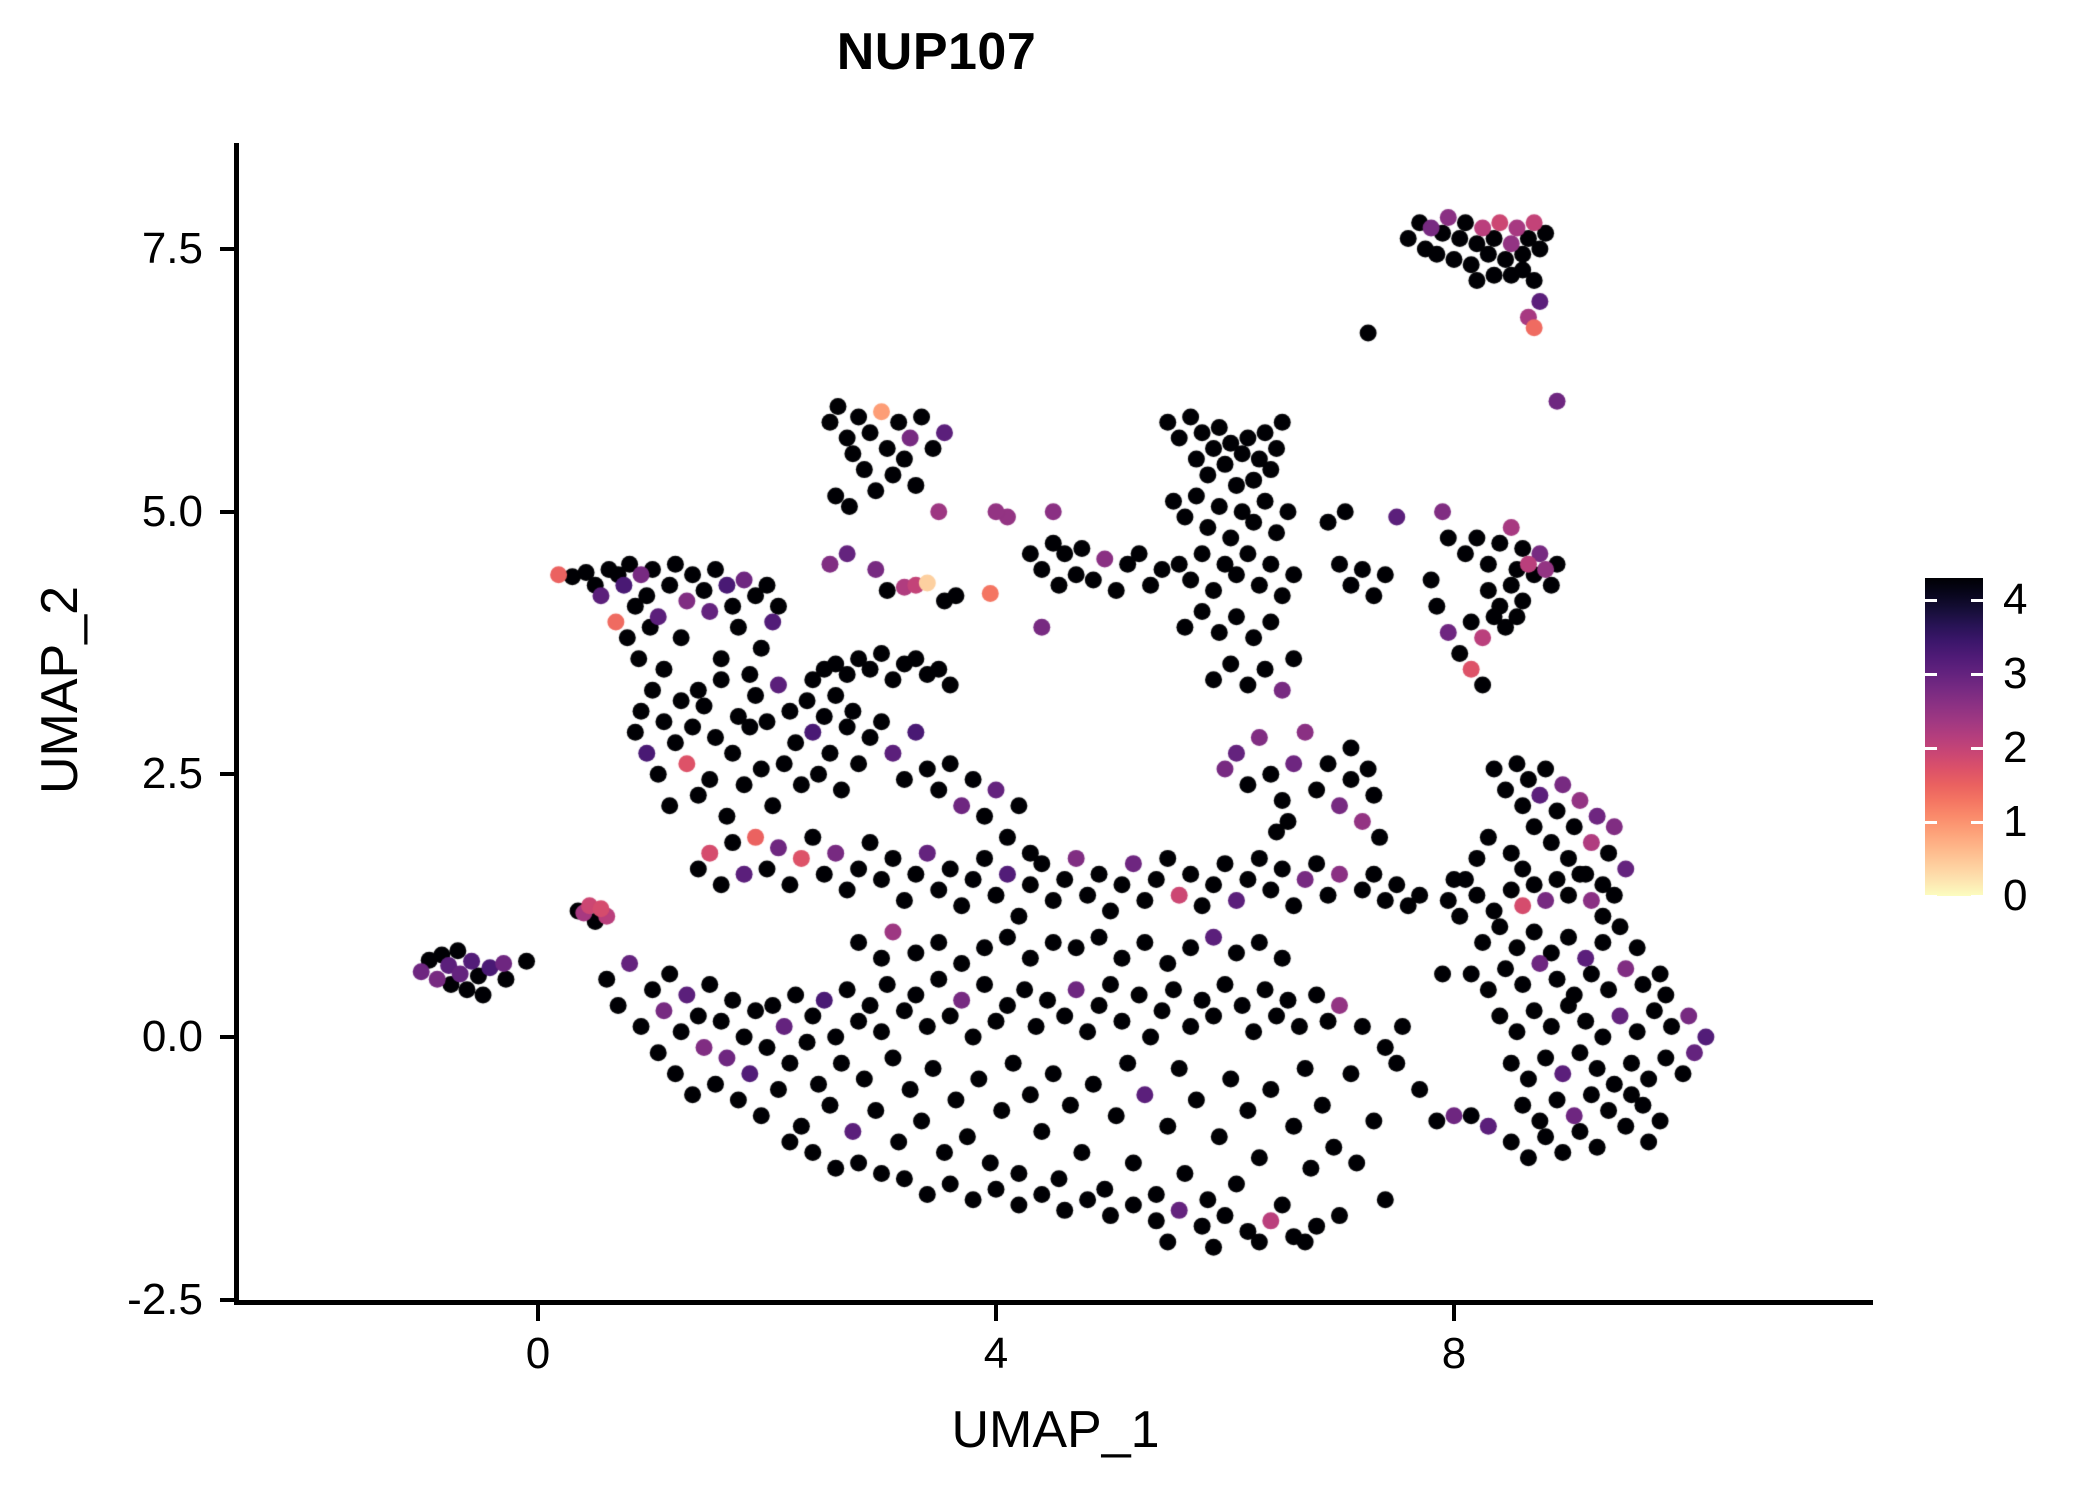  I want to click on colorbar-tick-label: 4, so click(2015, 600).